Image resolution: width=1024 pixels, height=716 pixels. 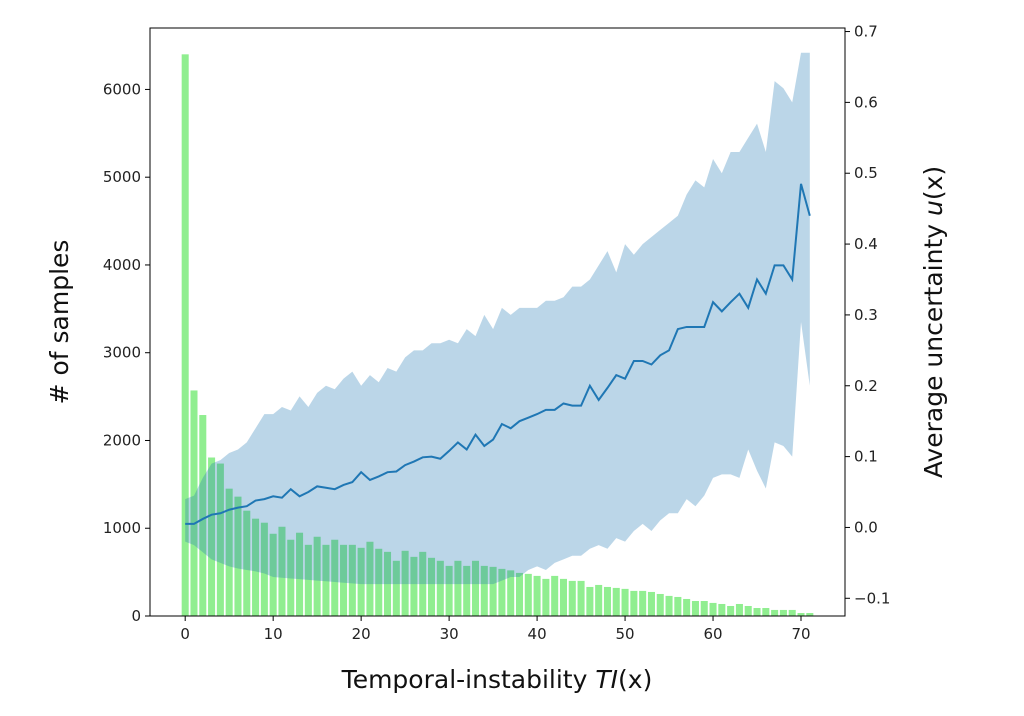 What do you see at coordinates (872, 598) in the screenshot?
I see `y2-tick-label: −0.1` at bounding box center [872, 598].